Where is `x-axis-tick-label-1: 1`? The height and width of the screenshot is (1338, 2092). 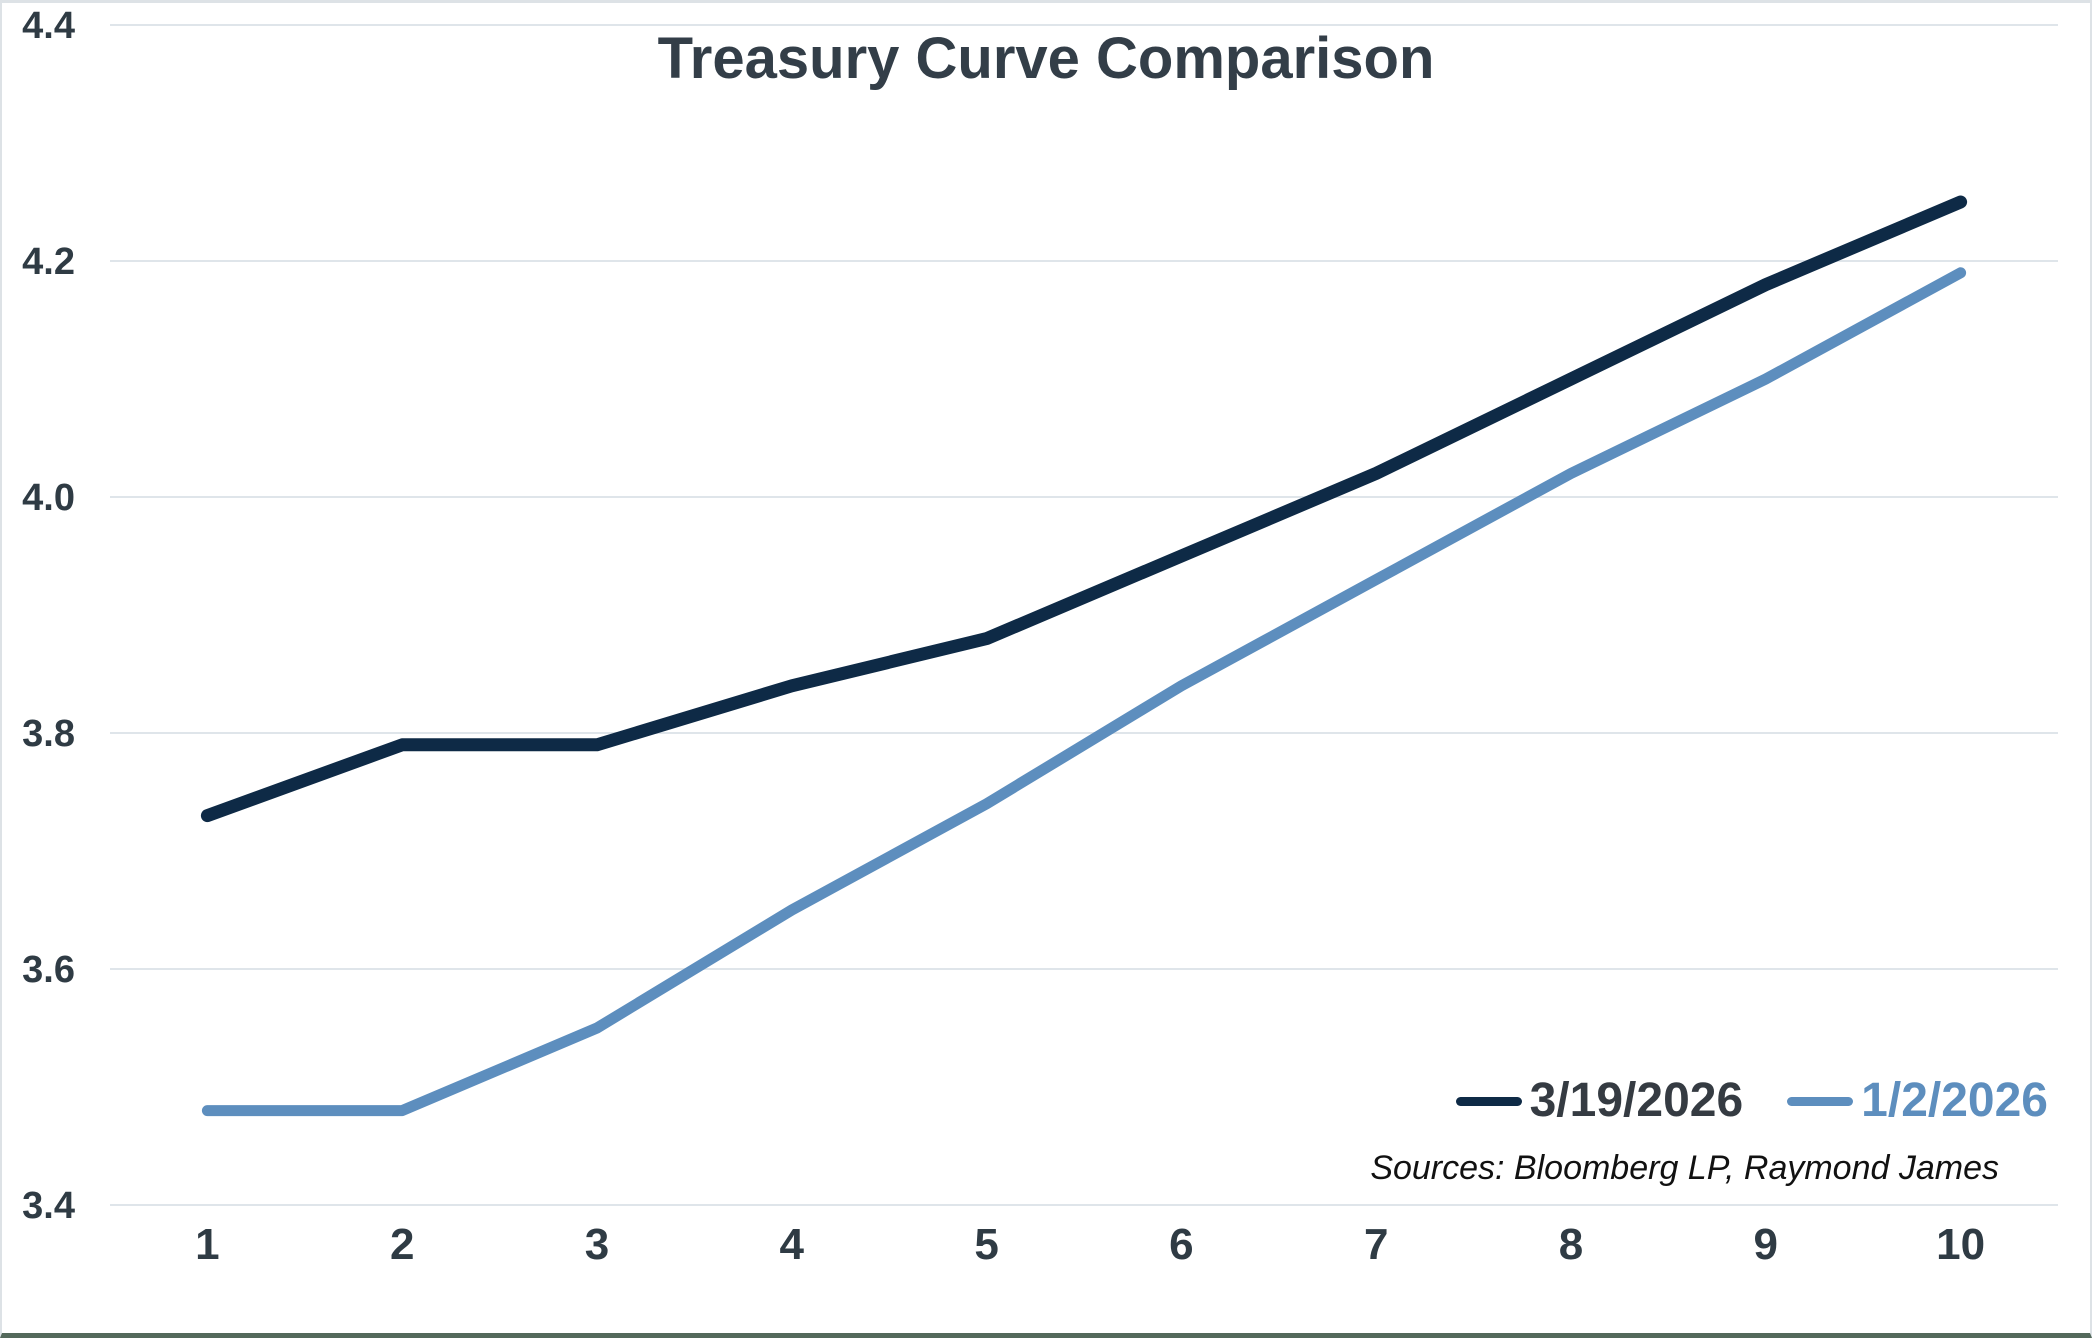 x-axis-tick-label-1: 1 is located at coordinates (207, 1244).